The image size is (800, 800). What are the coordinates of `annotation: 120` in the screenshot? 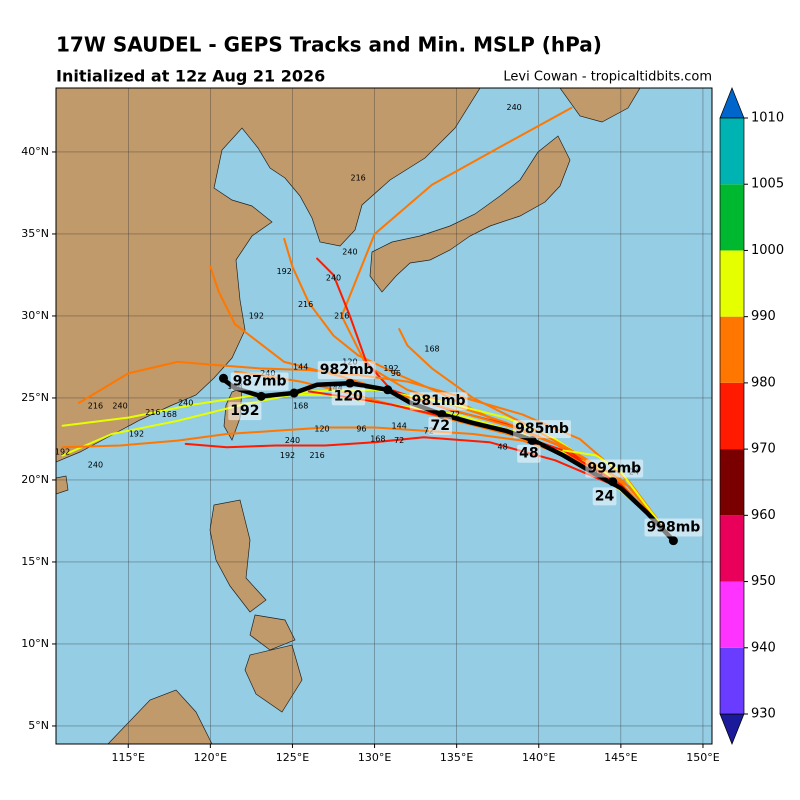 It's located at (348, 396).